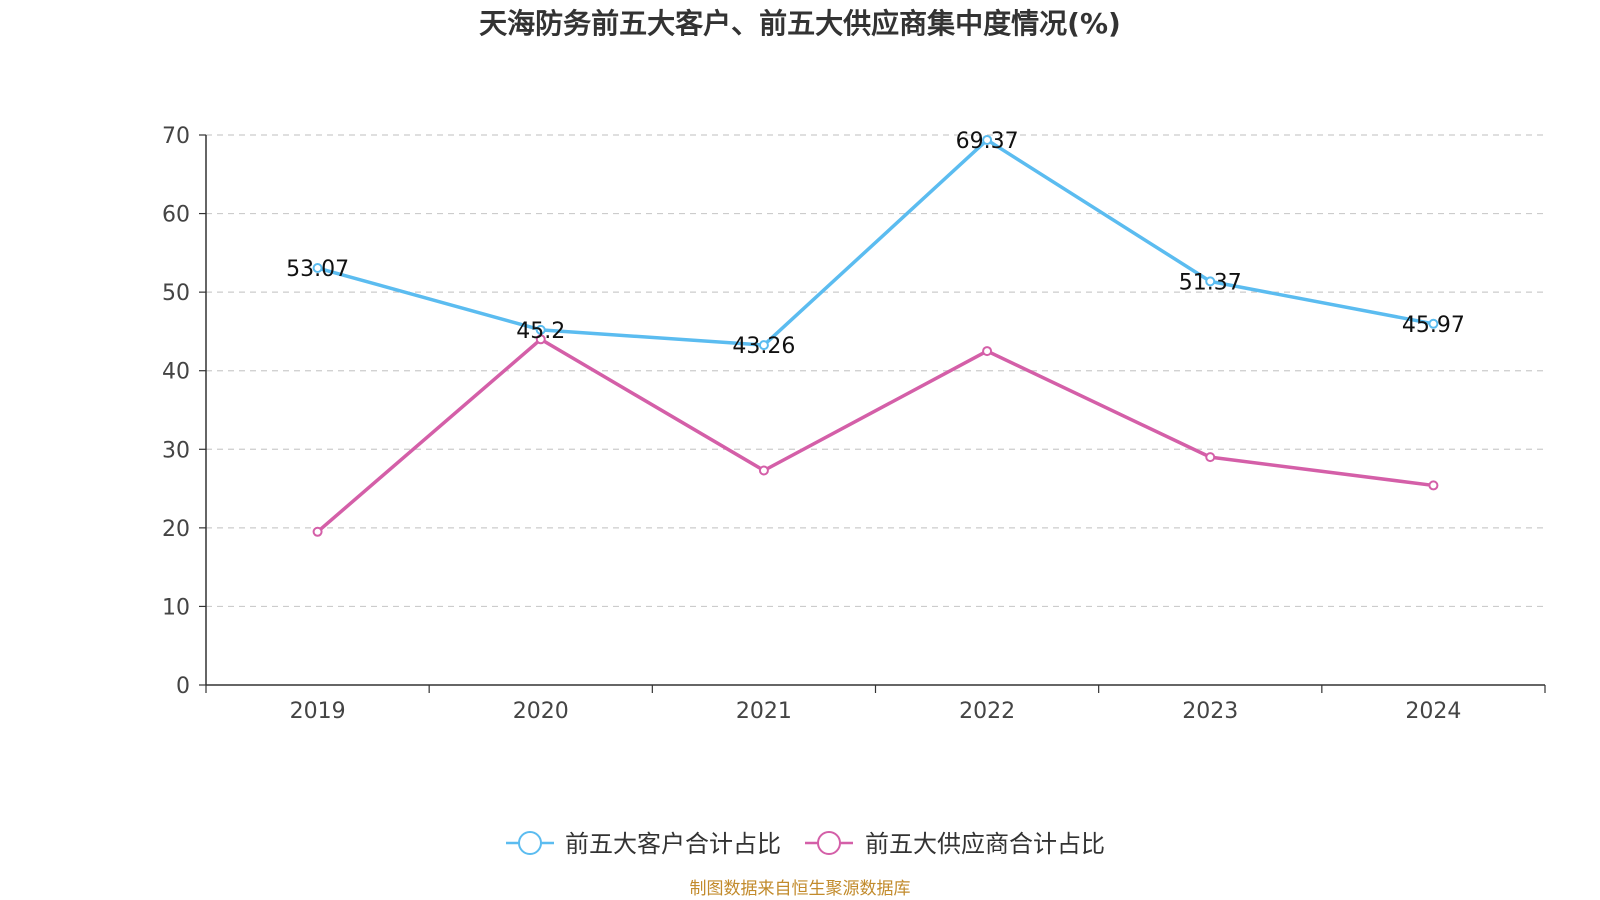  Describe the element at coordinates (764, 711) in the screenshot. I see `x-tick-label: 2021` at that location.